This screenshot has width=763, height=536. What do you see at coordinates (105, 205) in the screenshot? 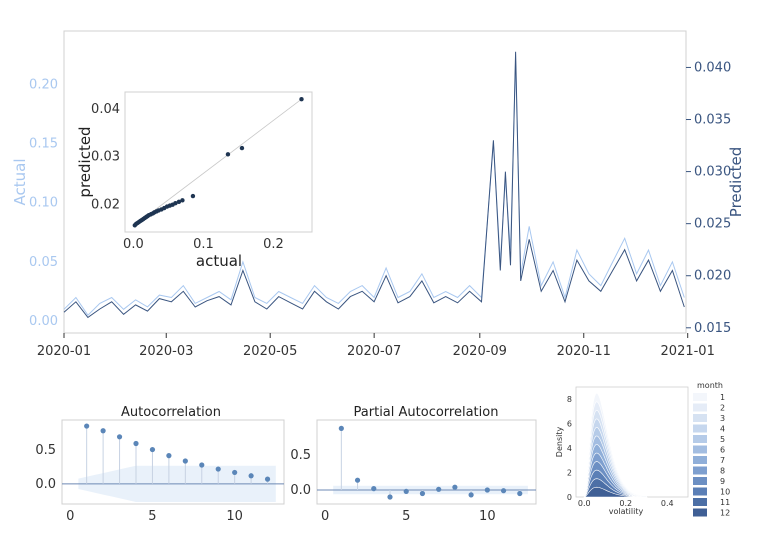
I see `inset-y-tick-label: 0.02` at bounding box center [105, 205].